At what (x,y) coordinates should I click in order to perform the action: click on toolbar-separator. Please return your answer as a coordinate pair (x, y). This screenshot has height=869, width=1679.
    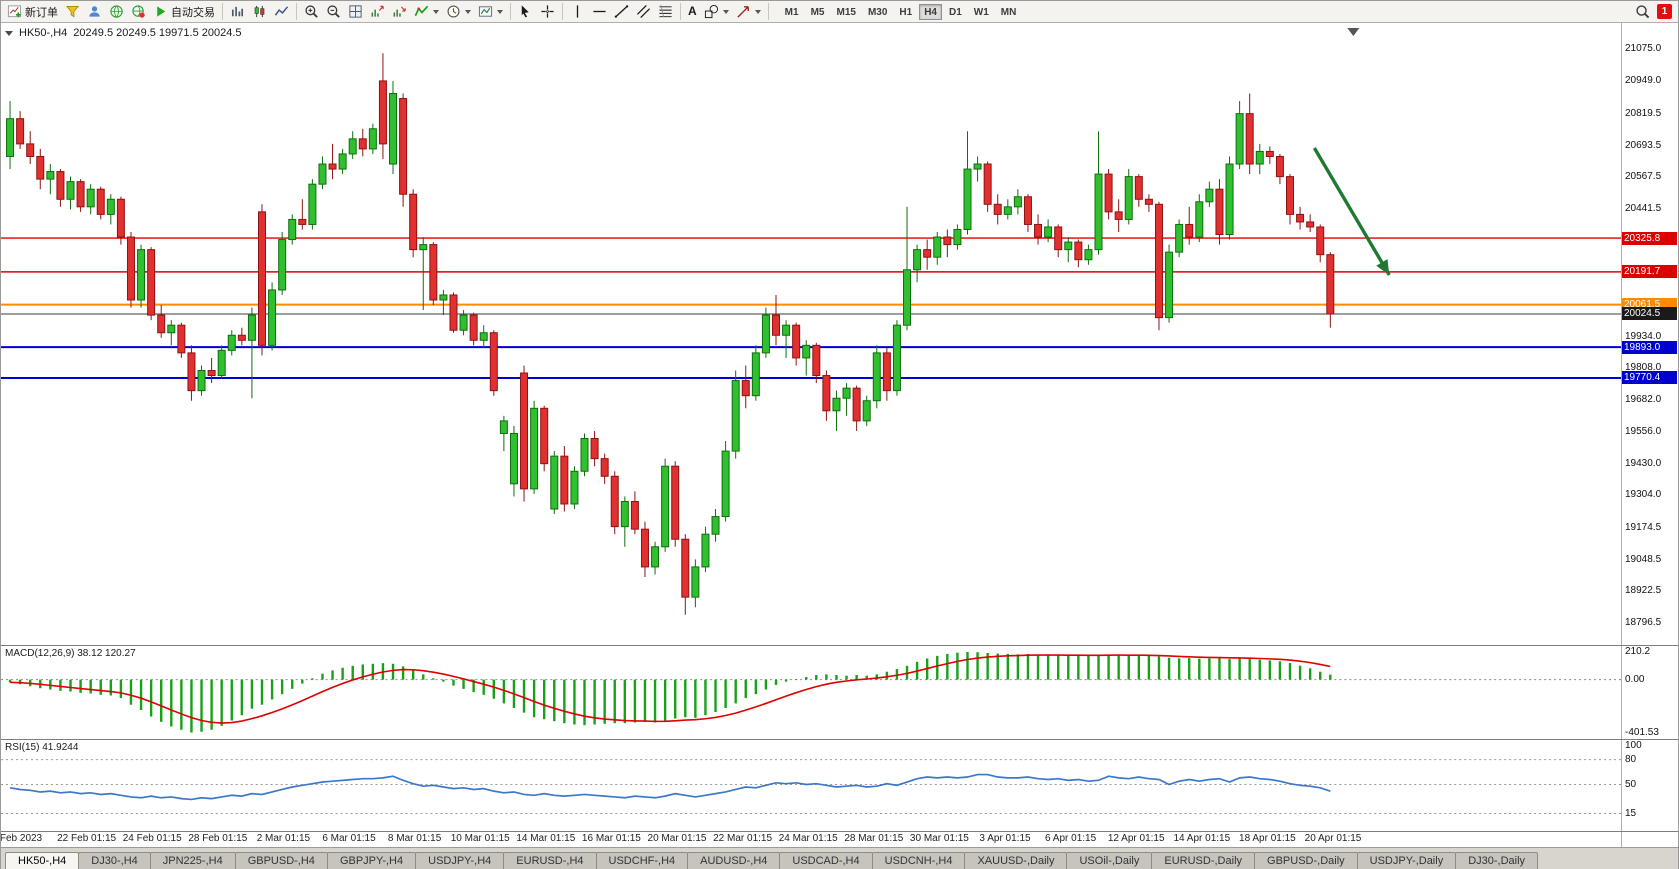
    Looking at the image, I should click on (768, 11).